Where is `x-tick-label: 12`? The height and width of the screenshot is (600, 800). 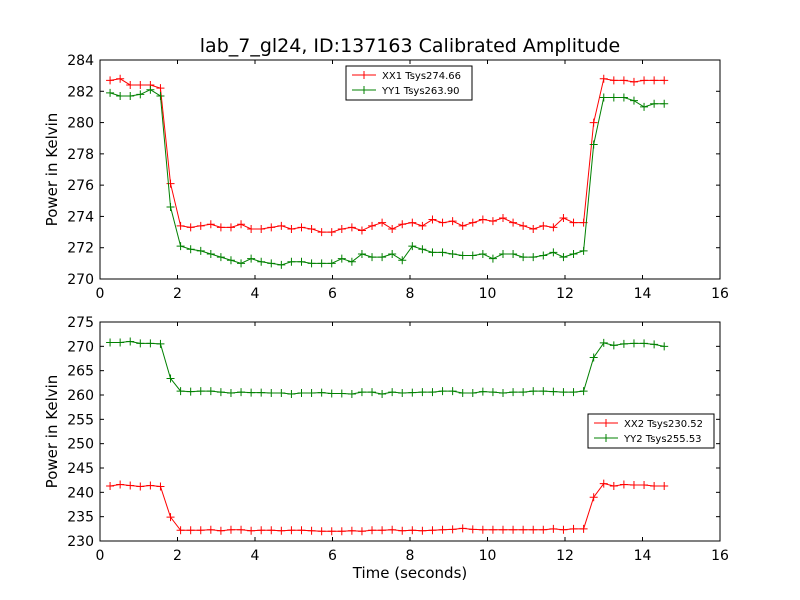 x-tick-label: 12 is located at coordinates (565, 294).